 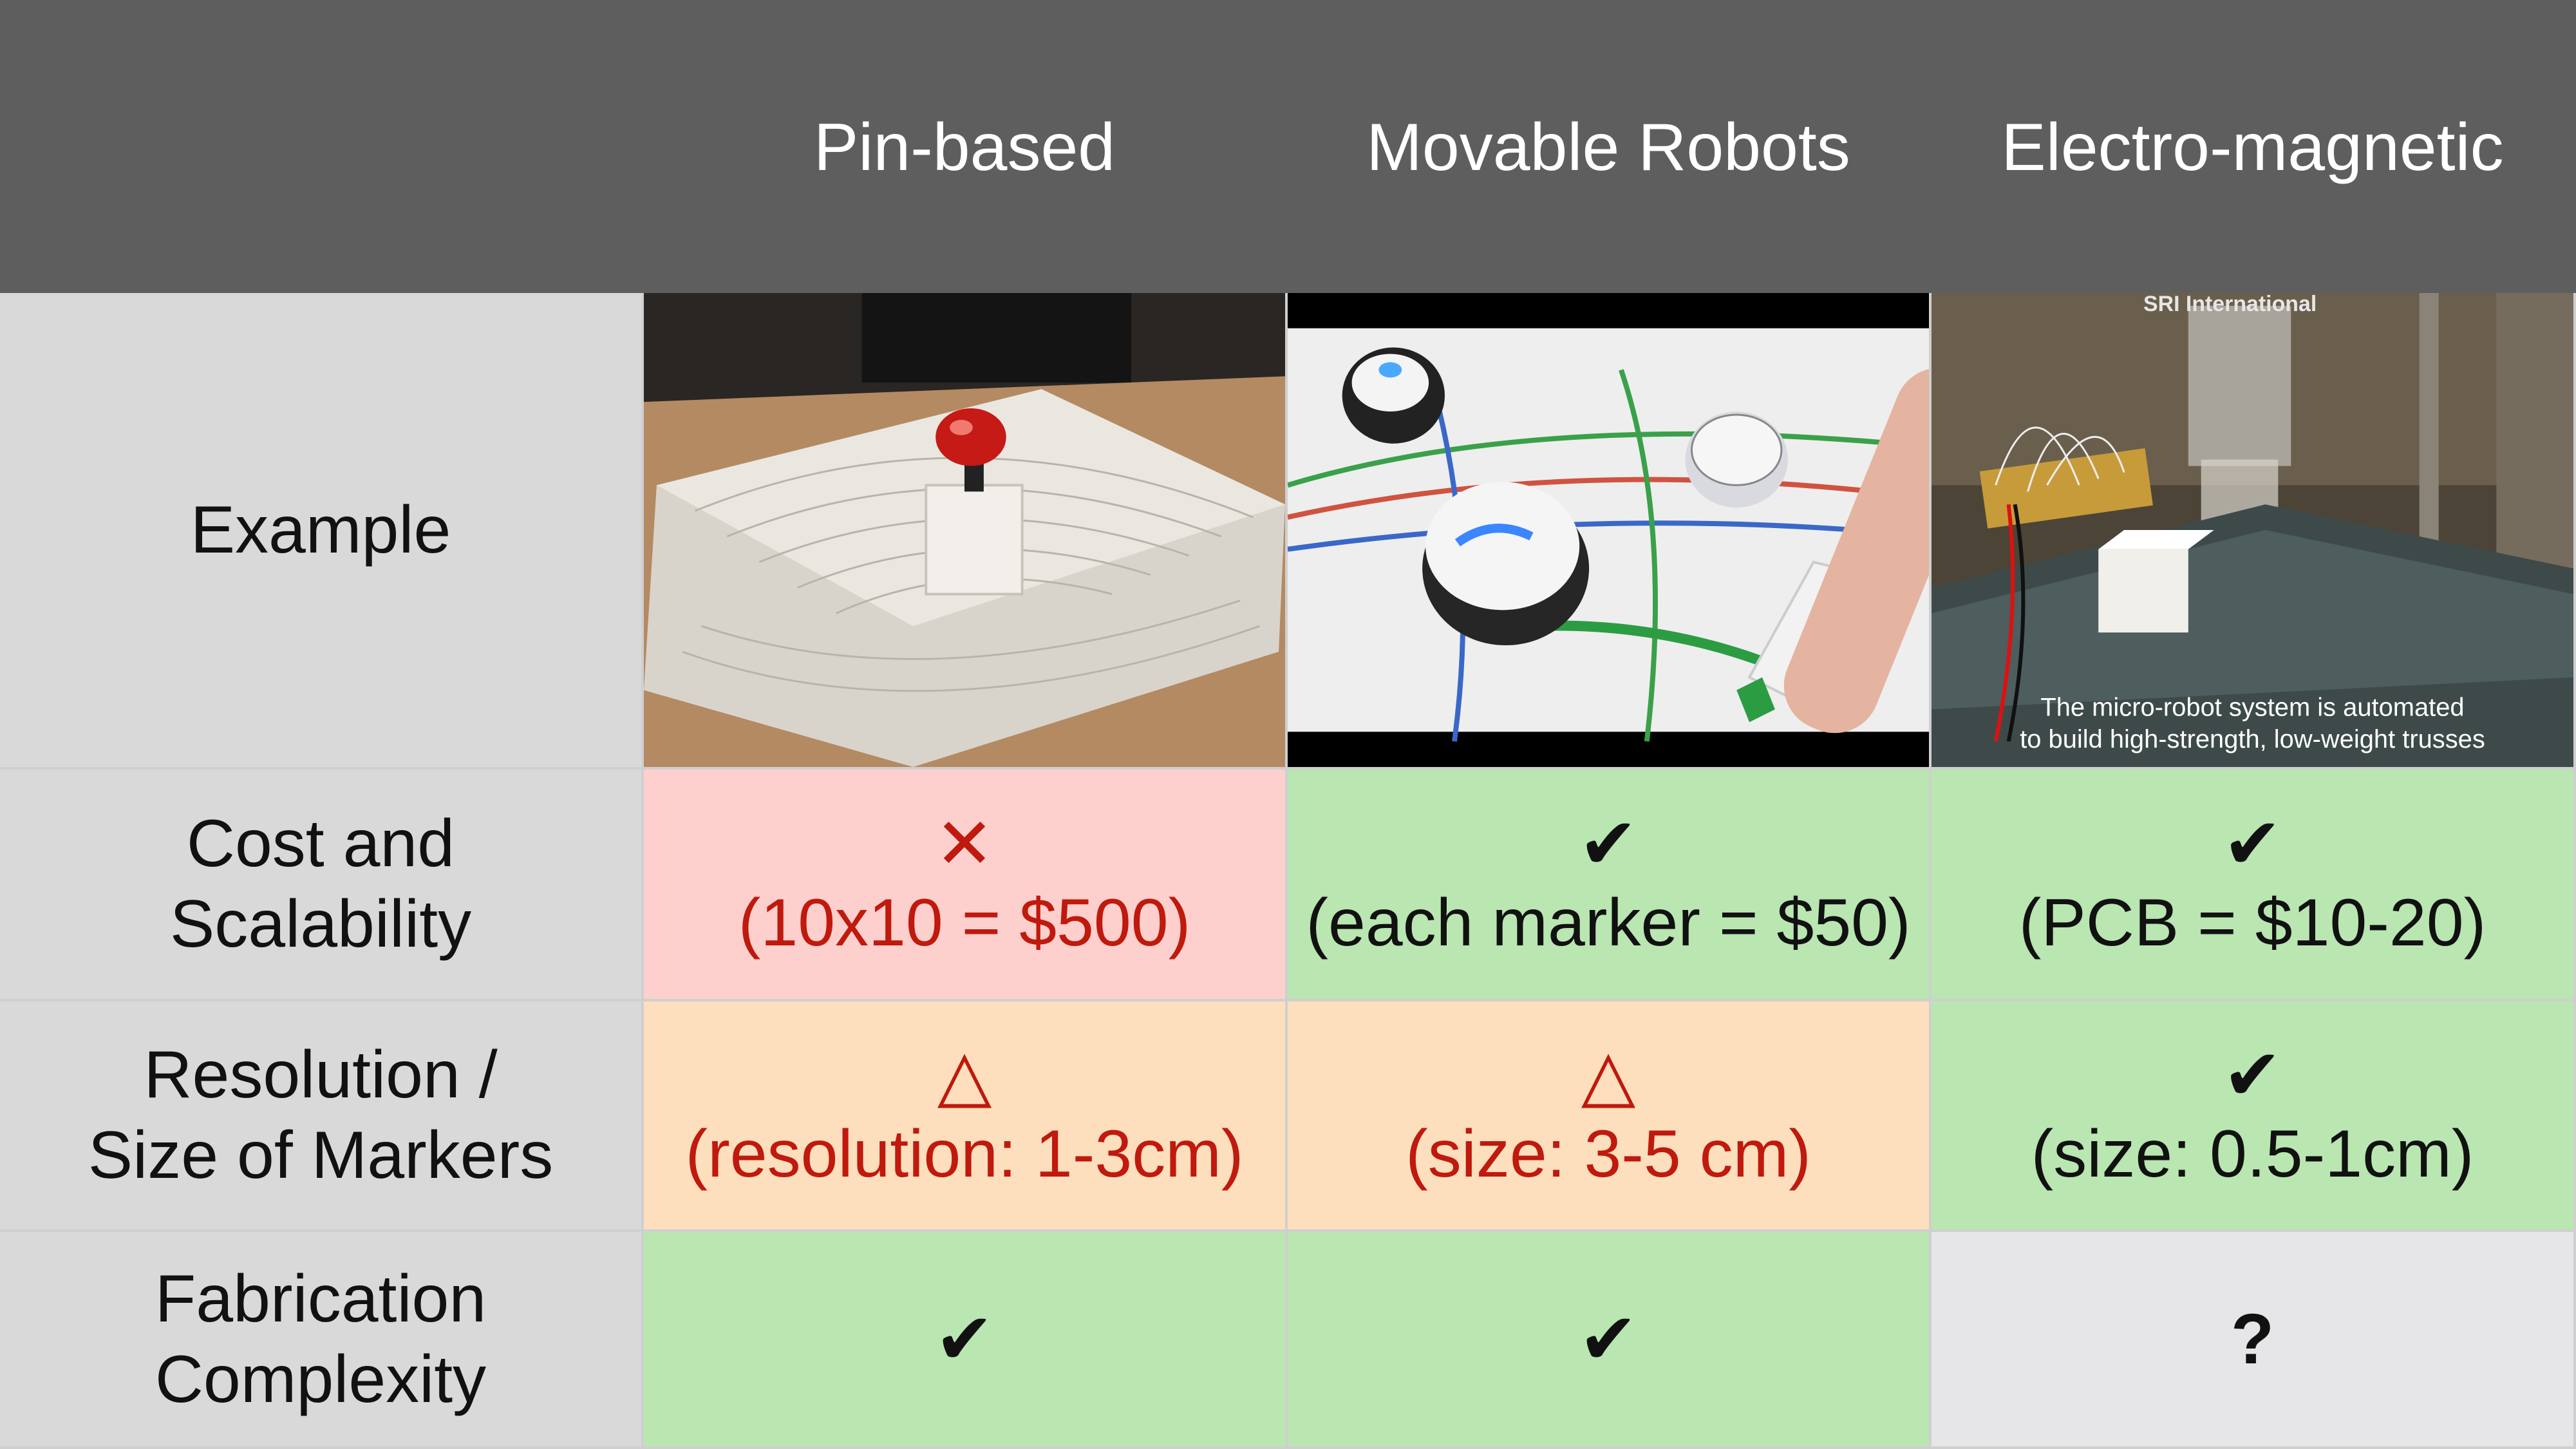 What do you see at coordinates (964, 844) in the screenshot?
I see `cross-icon: ✕` at bounding box center [964, 844].